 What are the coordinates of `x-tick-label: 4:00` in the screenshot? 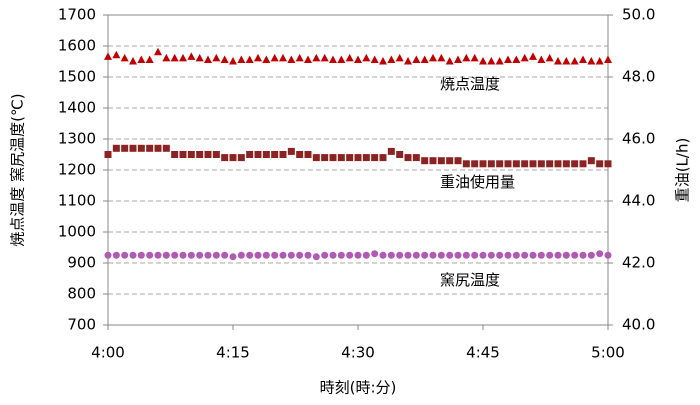 It's located at (108, 353).